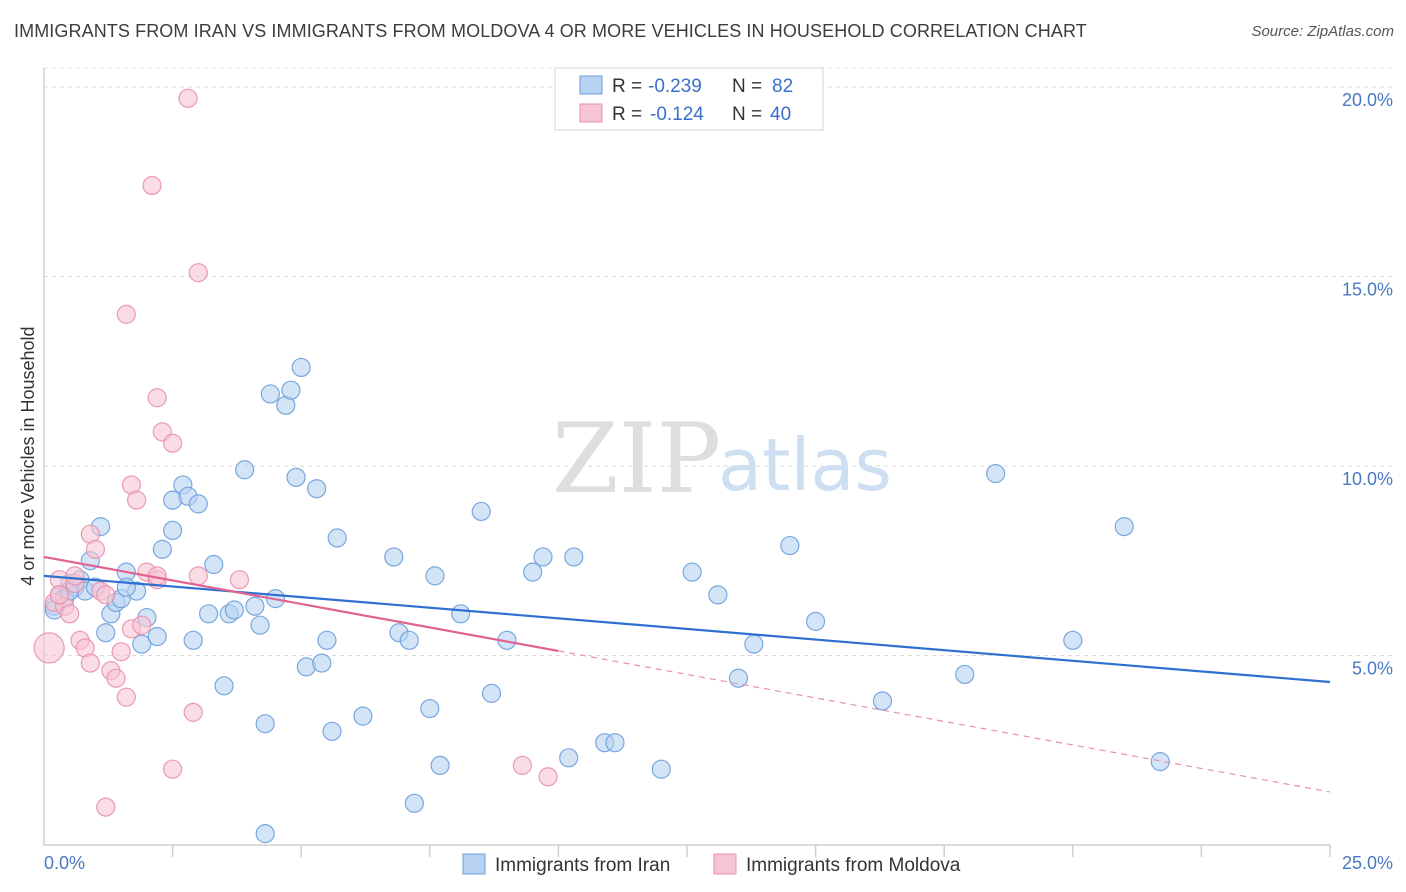 This screenshot has height=892, width=1406. Describe the element at coordinates (591, 85) in the screenshot. I see `legend-swatch-iran` at that location.